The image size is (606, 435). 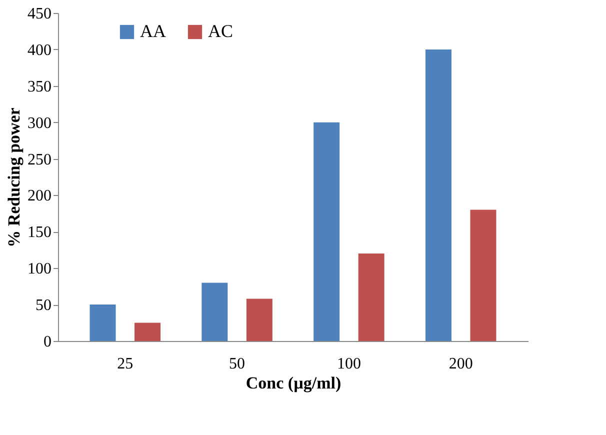 What do you see at coordinates (40, 14) in the screenshot?
I see `y-tick-label: 450` at bounding box center [40, 14].